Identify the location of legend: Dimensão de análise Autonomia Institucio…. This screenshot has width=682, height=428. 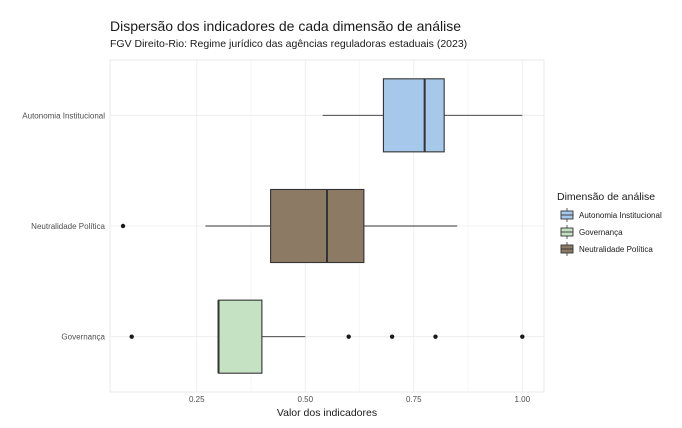
(609, 223).